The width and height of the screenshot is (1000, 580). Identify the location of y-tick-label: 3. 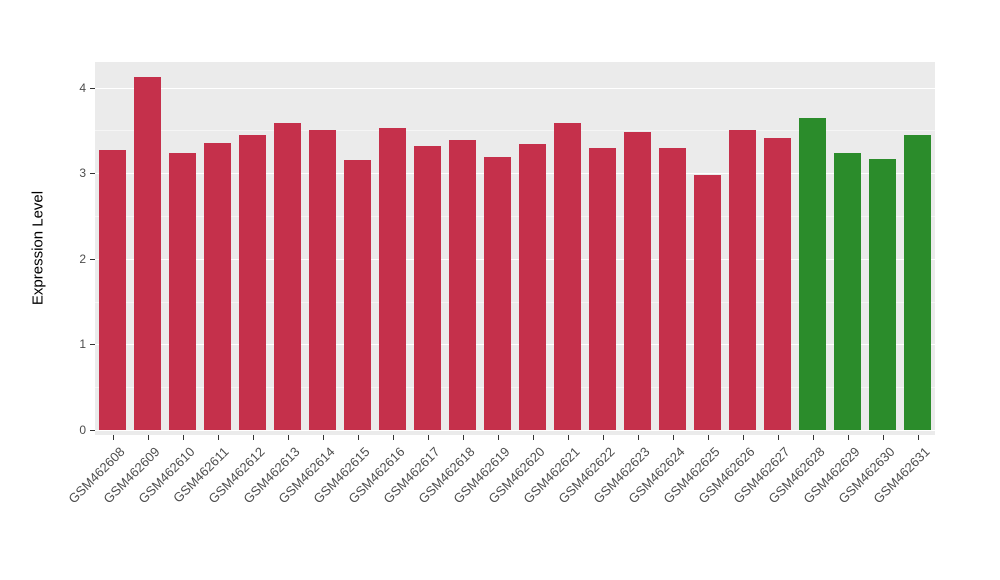
(82, 173).